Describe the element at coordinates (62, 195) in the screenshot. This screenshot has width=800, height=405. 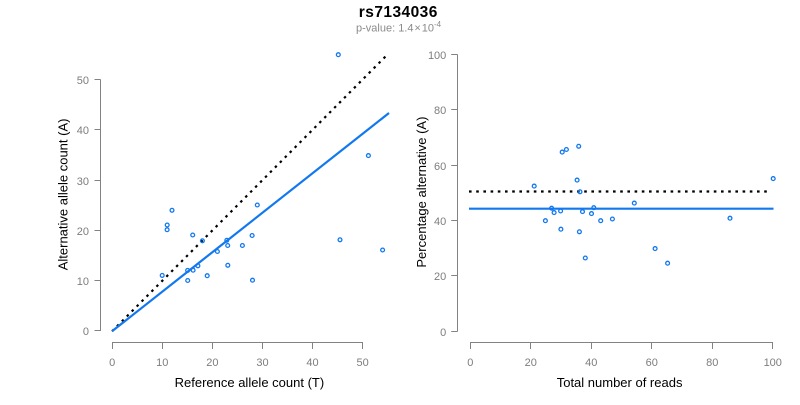
I see `svg-text: Alternative allele count (A)` at that location.